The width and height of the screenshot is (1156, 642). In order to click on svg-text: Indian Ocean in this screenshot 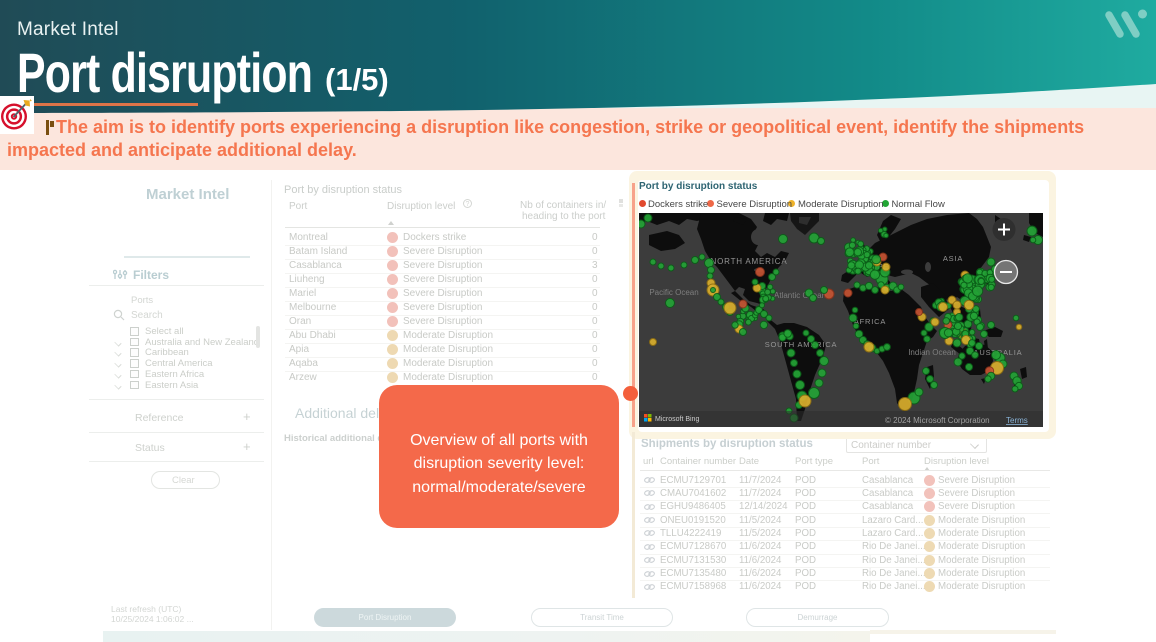, I will do `click(932, 352)`.